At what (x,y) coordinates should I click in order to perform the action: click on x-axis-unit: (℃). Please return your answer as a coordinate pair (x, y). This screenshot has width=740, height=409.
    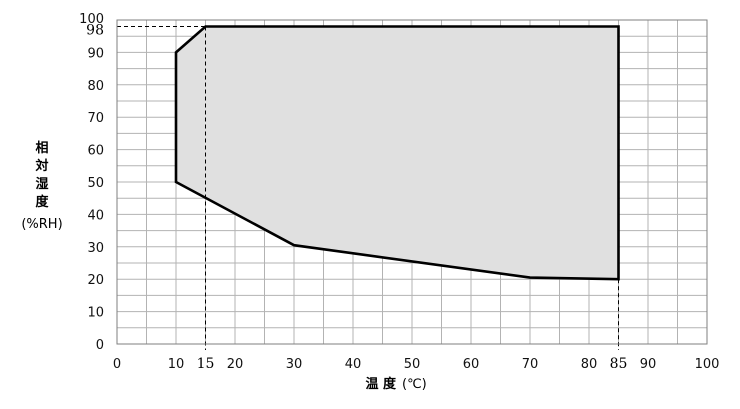
    Looking at the image, I should click on (414, 384).